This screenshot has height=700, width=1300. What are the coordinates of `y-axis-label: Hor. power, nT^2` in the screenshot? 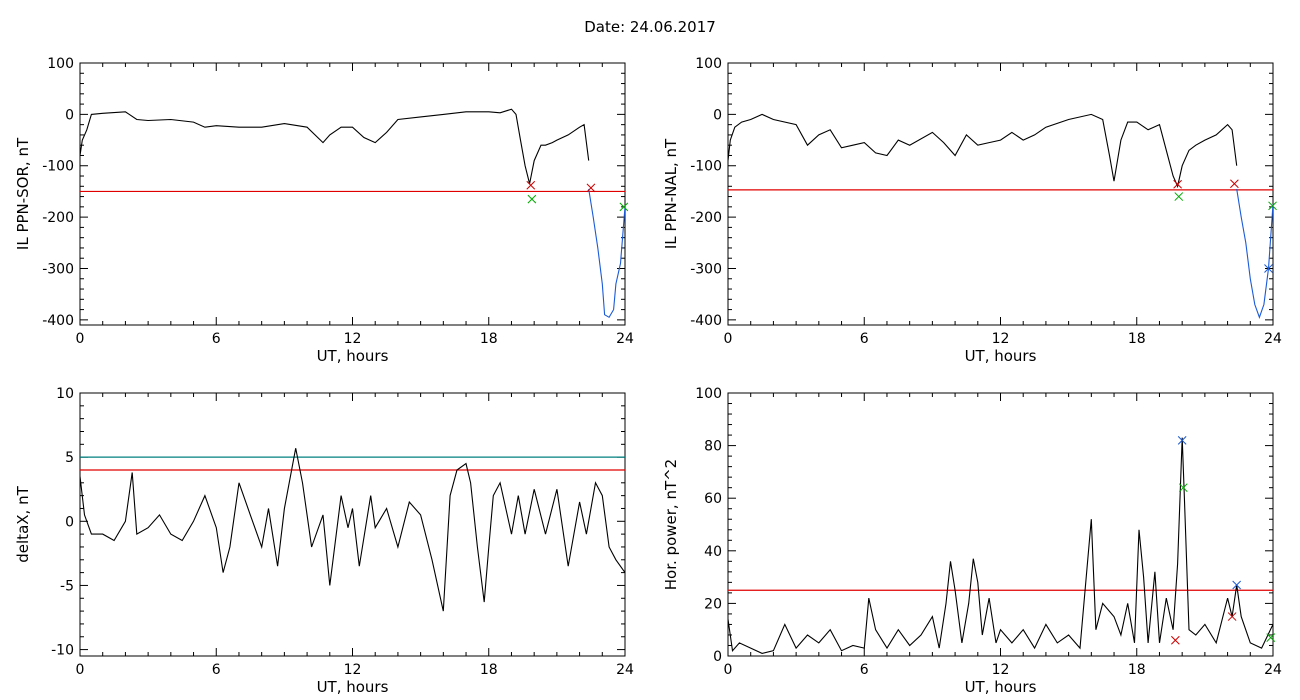 It's located at (671, 524).